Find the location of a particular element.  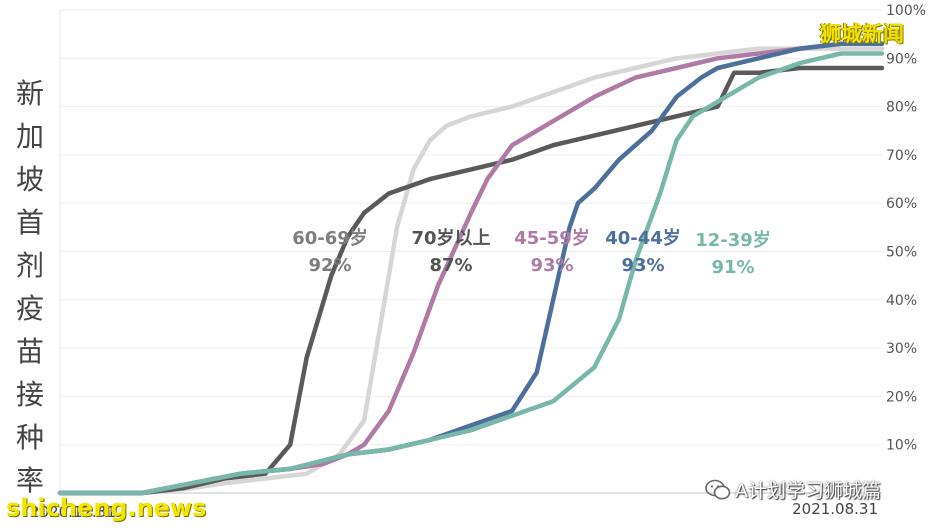

y-axis-ticks: 10% 20% 30% 40% 50% 60% 70% 80% 90% 100% is located at coordinates (906, 228).